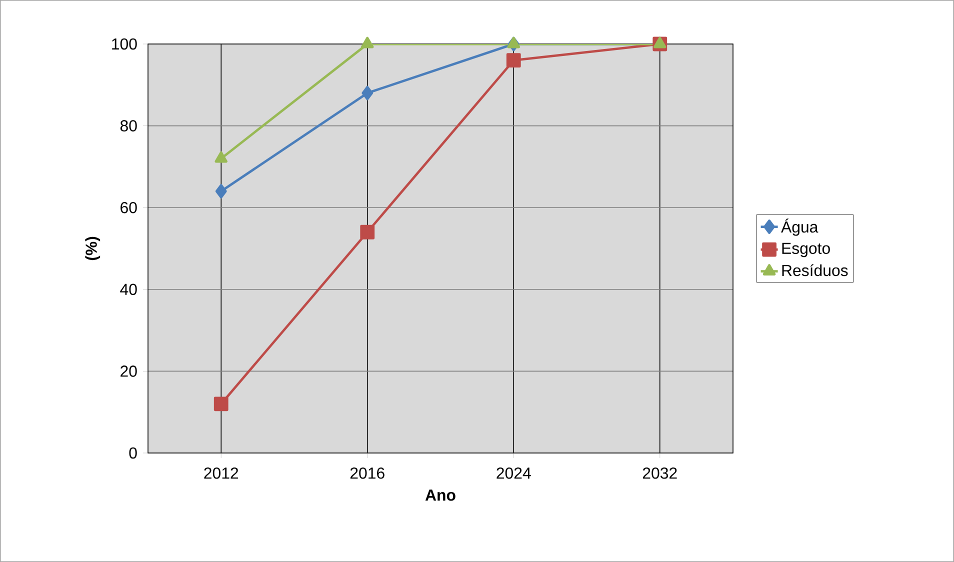  What do you see at coordinates (92, 248) in the screenshot?
I see `y-axis-title: (%)` at bounding box center [92, 248].